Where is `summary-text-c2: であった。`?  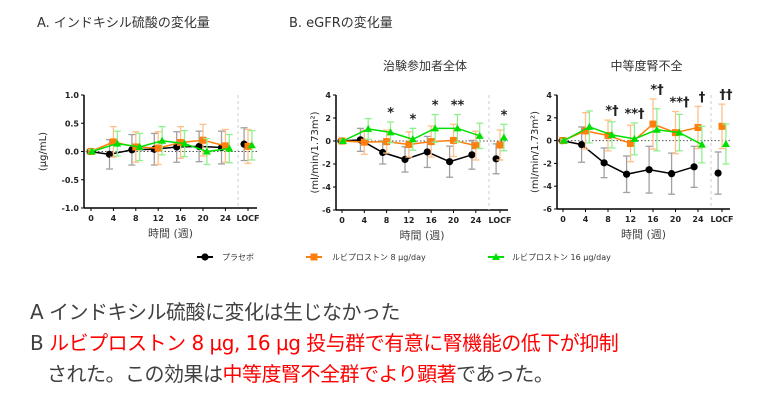 summary-text-c2: であった。 is located at coordinates (505, 374).